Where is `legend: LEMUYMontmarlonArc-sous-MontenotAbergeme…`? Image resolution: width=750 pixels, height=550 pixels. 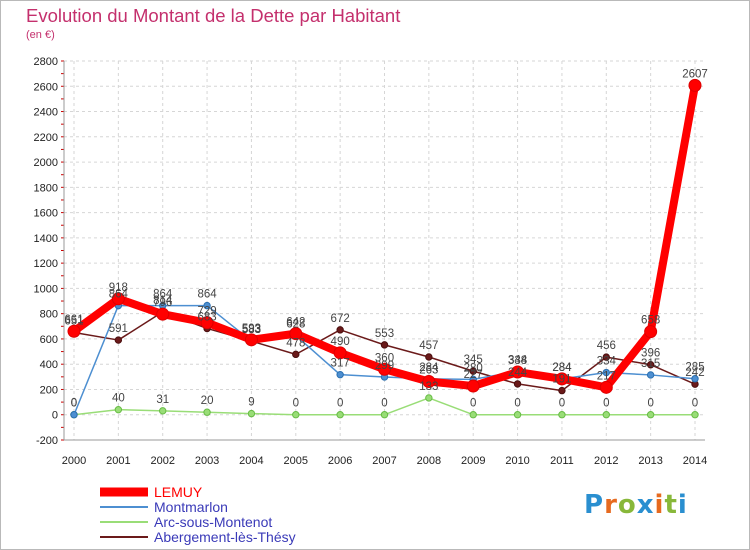
legend: LEMUYMontmarlonArc-sous-MontenotAbergeme… is located at coordinates (198, 514).